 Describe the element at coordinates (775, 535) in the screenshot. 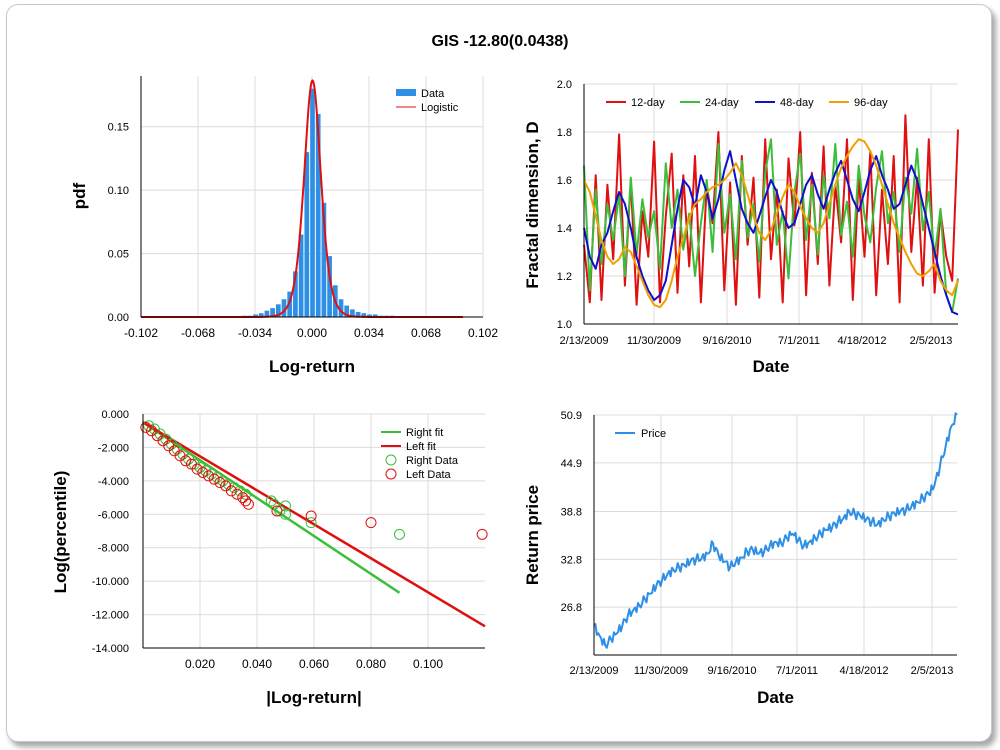

I see `plot-area` at that location.